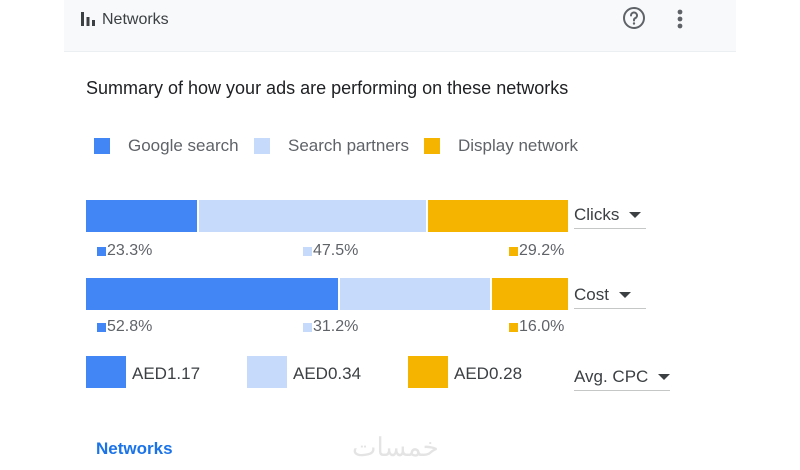  What do you see at coordinates (488, 373) in the screenshot?
I see `cpc-display-network-value: AED0.28` at bounding box center [488, 373].